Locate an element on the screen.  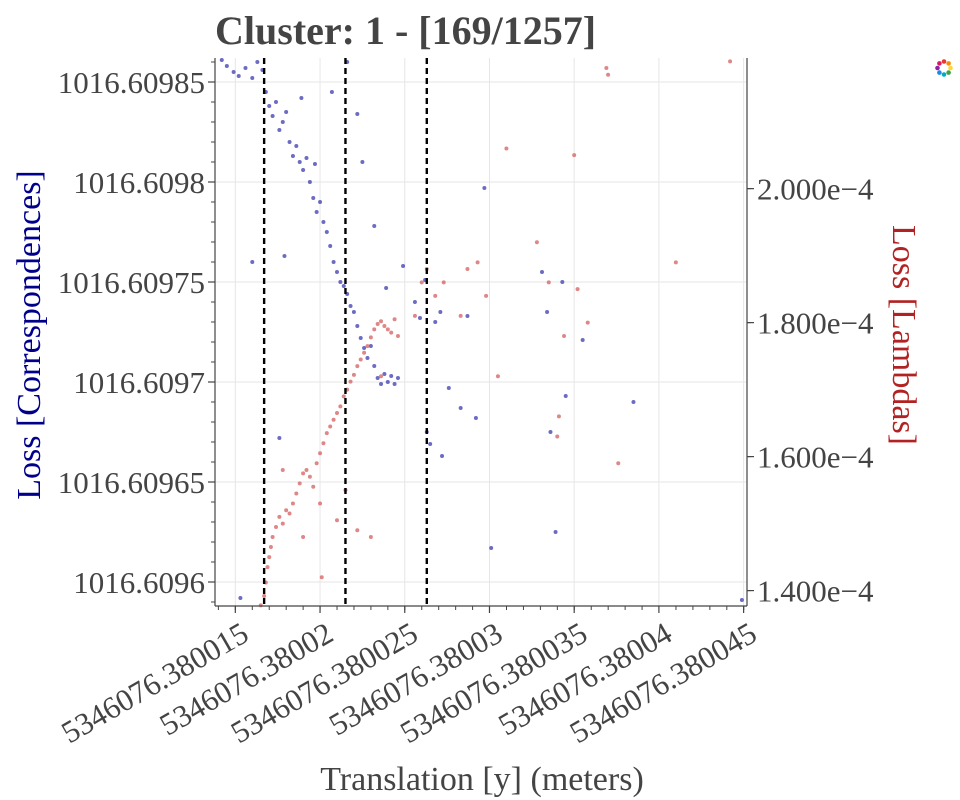
left-y-tick-label: 1016.60975 is located at coordinates (131, 282).